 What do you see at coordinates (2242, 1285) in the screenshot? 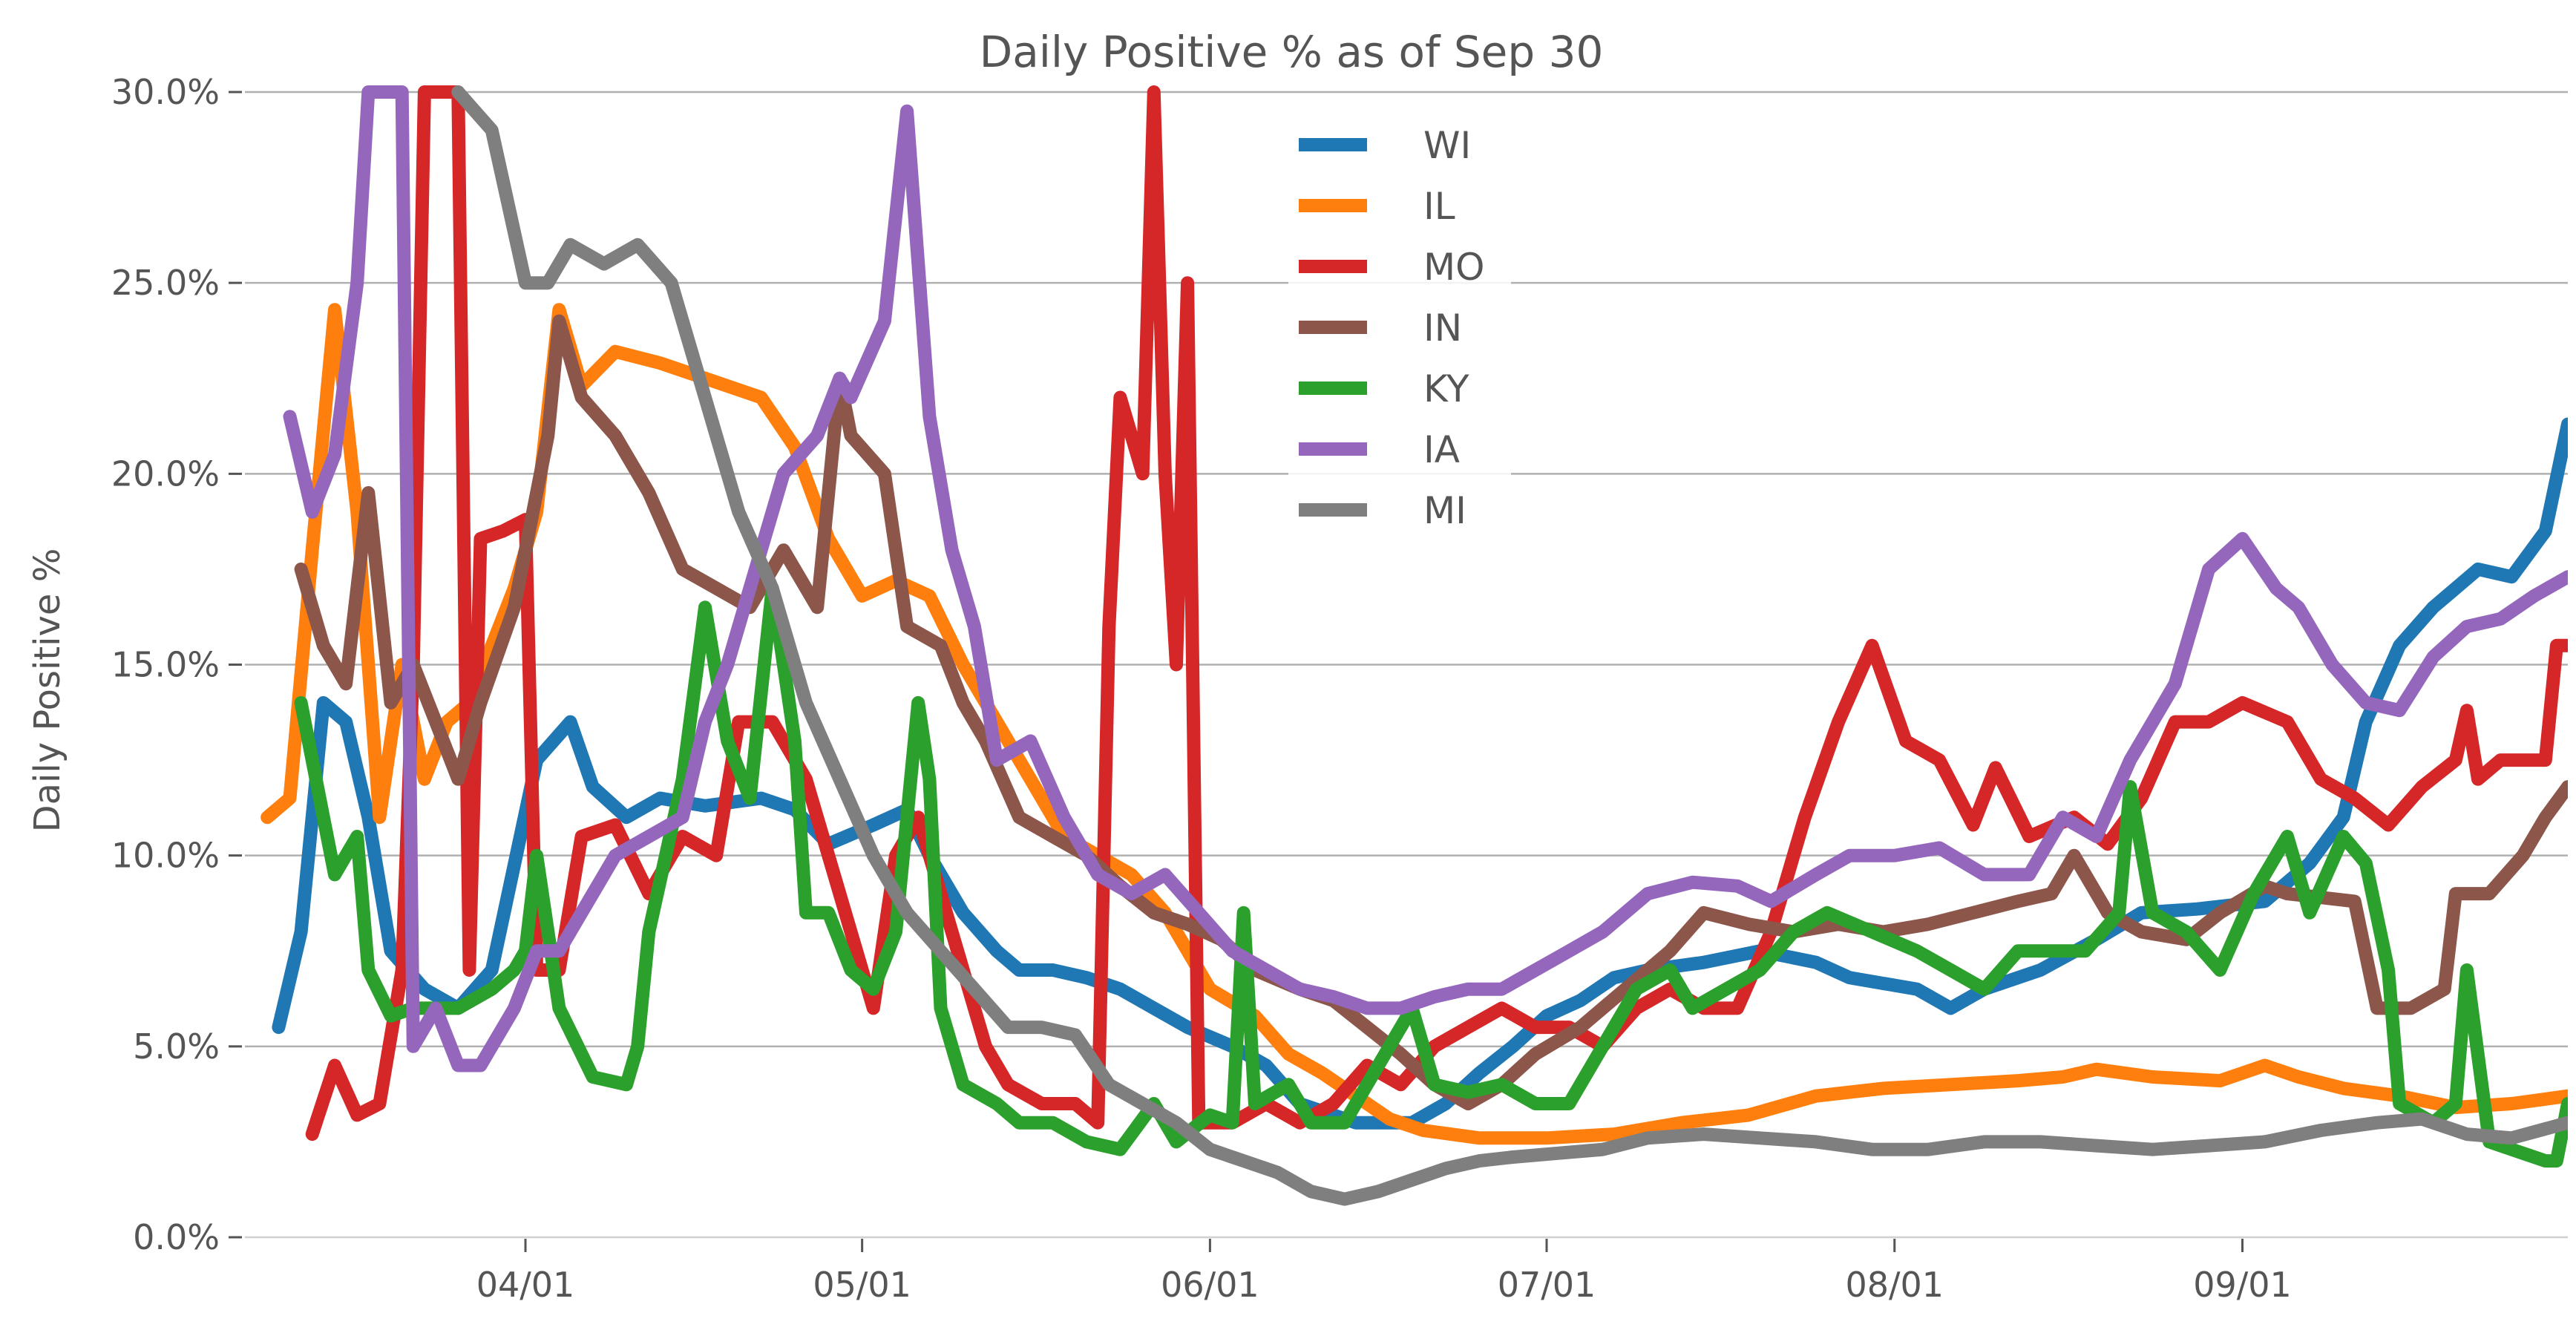
I see `x-tick-label: 09/01` at bounding box center [2242, 1285].